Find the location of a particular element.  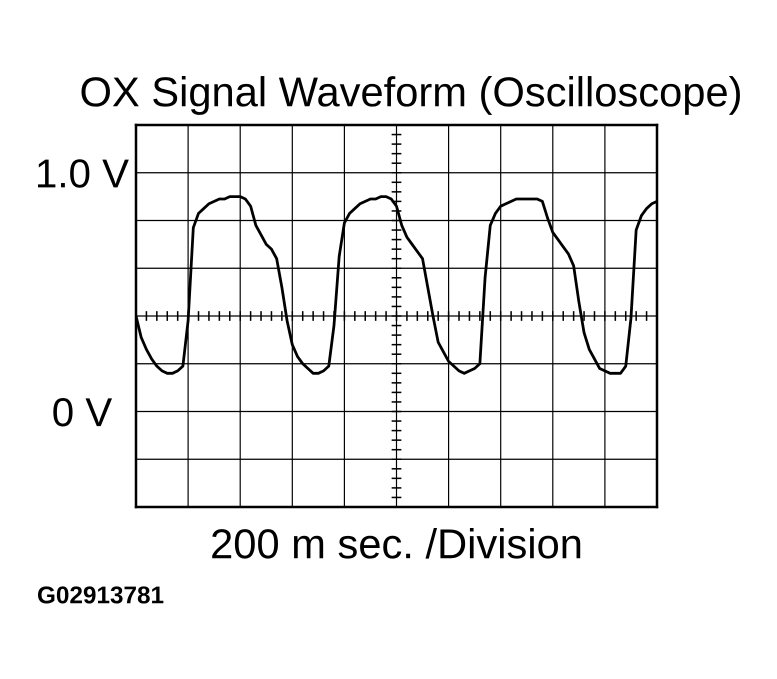

y-tick-label: 0 V is located at coordinates (82, 412).